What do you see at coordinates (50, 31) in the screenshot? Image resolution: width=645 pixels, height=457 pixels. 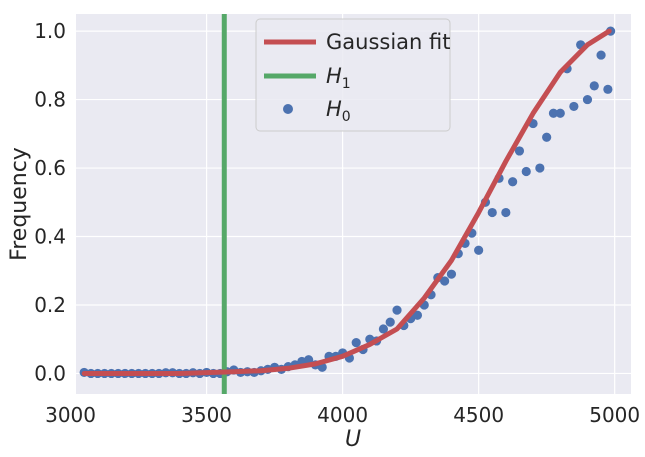 I see `y-tick-label: 1.0` at bounding box center [50, 31].